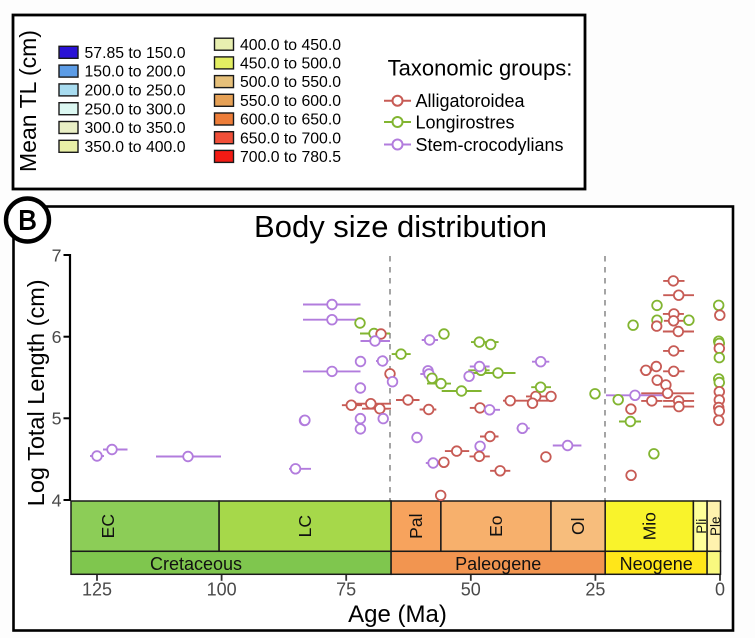  Describe the element at coordinates (578, 526) in the screenshot. I see `svg-text: Ol` at that location.